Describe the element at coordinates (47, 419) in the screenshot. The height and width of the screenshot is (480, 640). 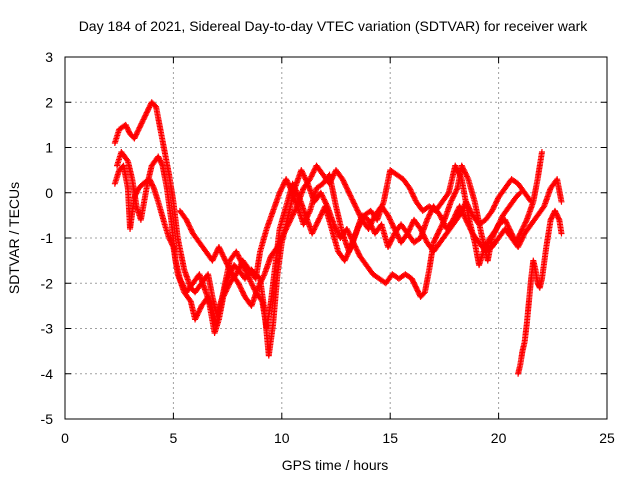
I see `y-tick-label: -5` at that location.